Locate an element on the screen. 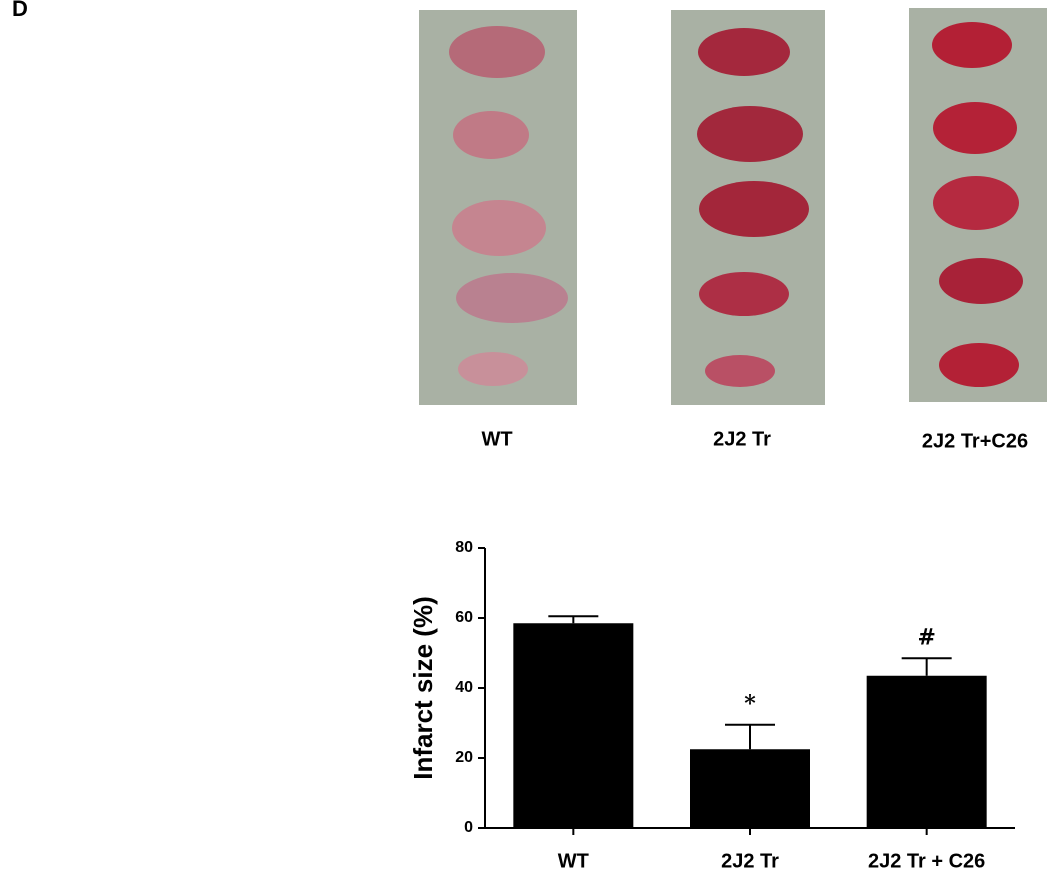 The width and height of the screenshot is (1050, 875). x-tick-label: WT is located at coordinates (573, 861).